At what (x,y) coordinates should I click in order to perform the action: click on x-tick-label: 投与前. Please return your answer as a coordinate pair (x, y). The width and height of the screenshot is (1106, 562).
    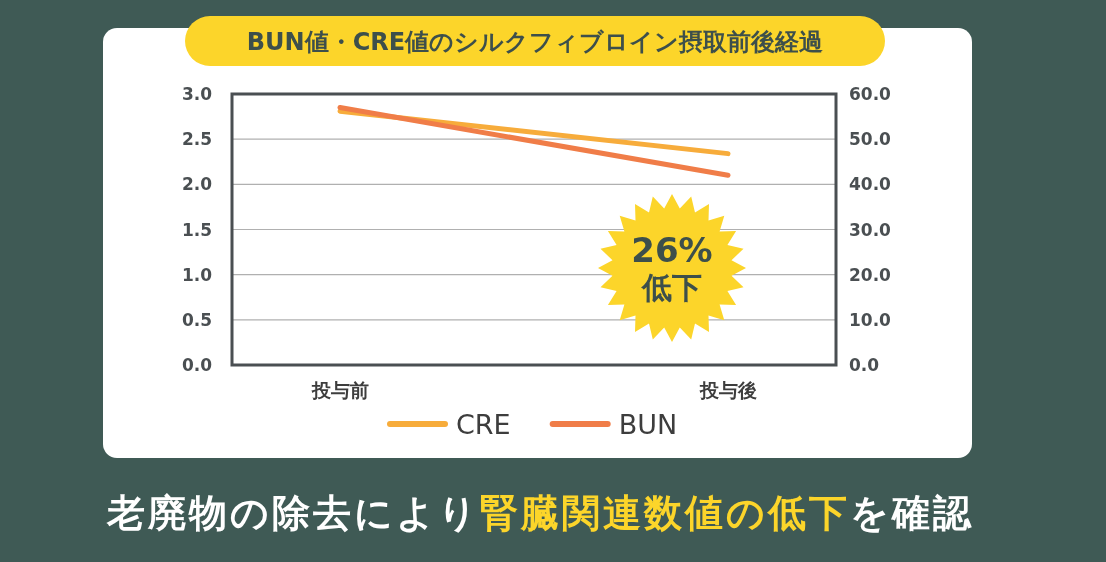
    Looking at the image, I should click on (339, 390).